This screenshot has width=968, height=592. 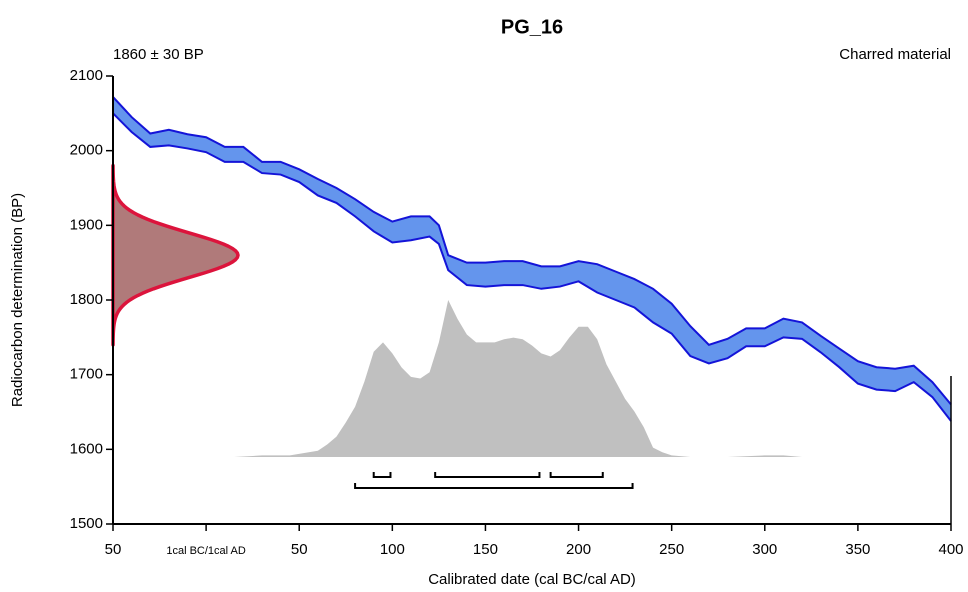 I want to click on y-tick-label: 1700, so click(x=86, y=374).